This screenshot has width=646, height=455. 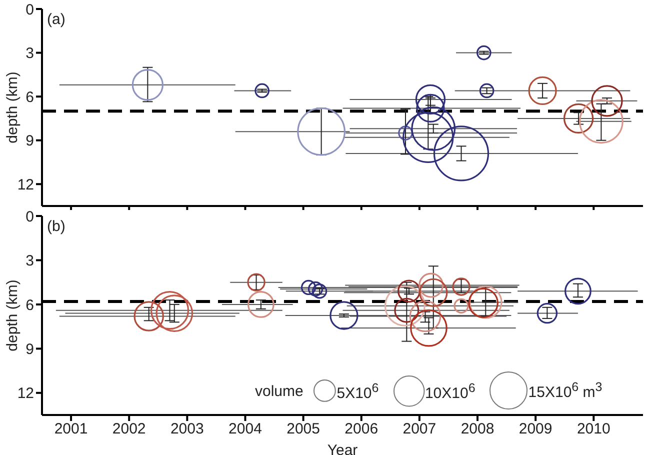 I want to click on x-tick-label: 2006, so click(x=361, y=429).